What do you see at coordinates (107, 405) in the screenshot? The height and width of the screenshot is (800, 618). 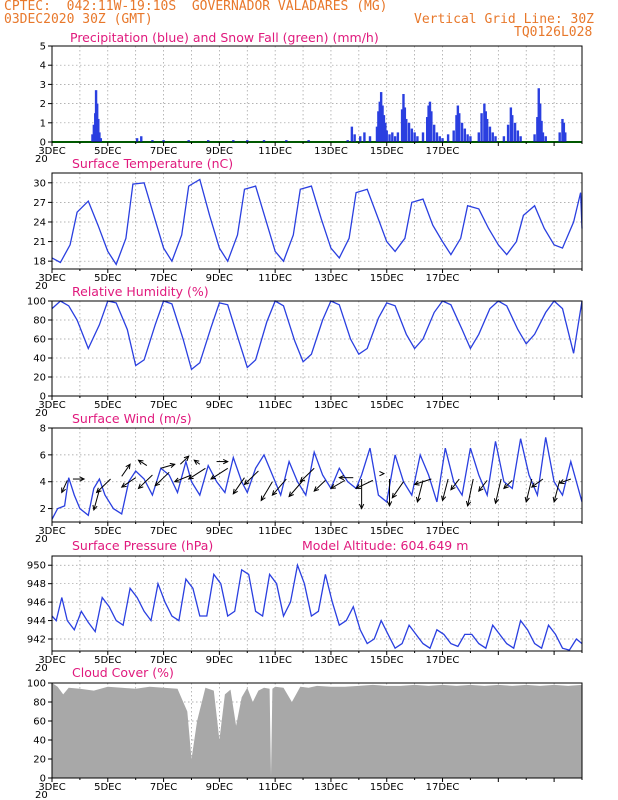 I see `rh-xtick-label: 5DEC` at bounding box center [107, 405].